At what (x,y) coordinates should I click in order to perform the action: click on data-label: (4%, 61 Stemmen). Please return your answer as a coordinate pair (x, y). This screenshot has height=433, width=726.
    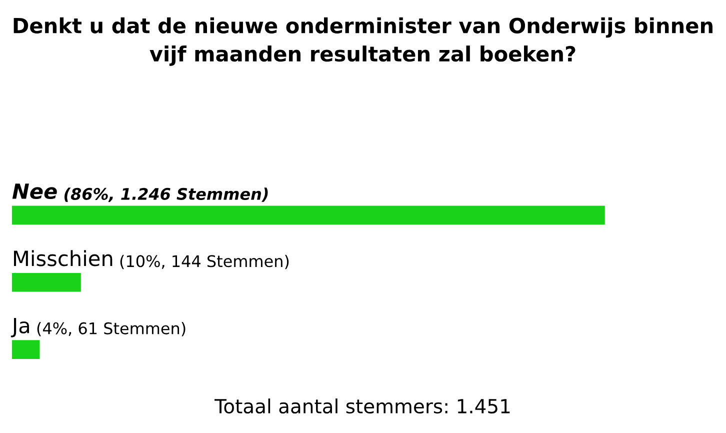
    Looking at the image, I should click on (111, 329).